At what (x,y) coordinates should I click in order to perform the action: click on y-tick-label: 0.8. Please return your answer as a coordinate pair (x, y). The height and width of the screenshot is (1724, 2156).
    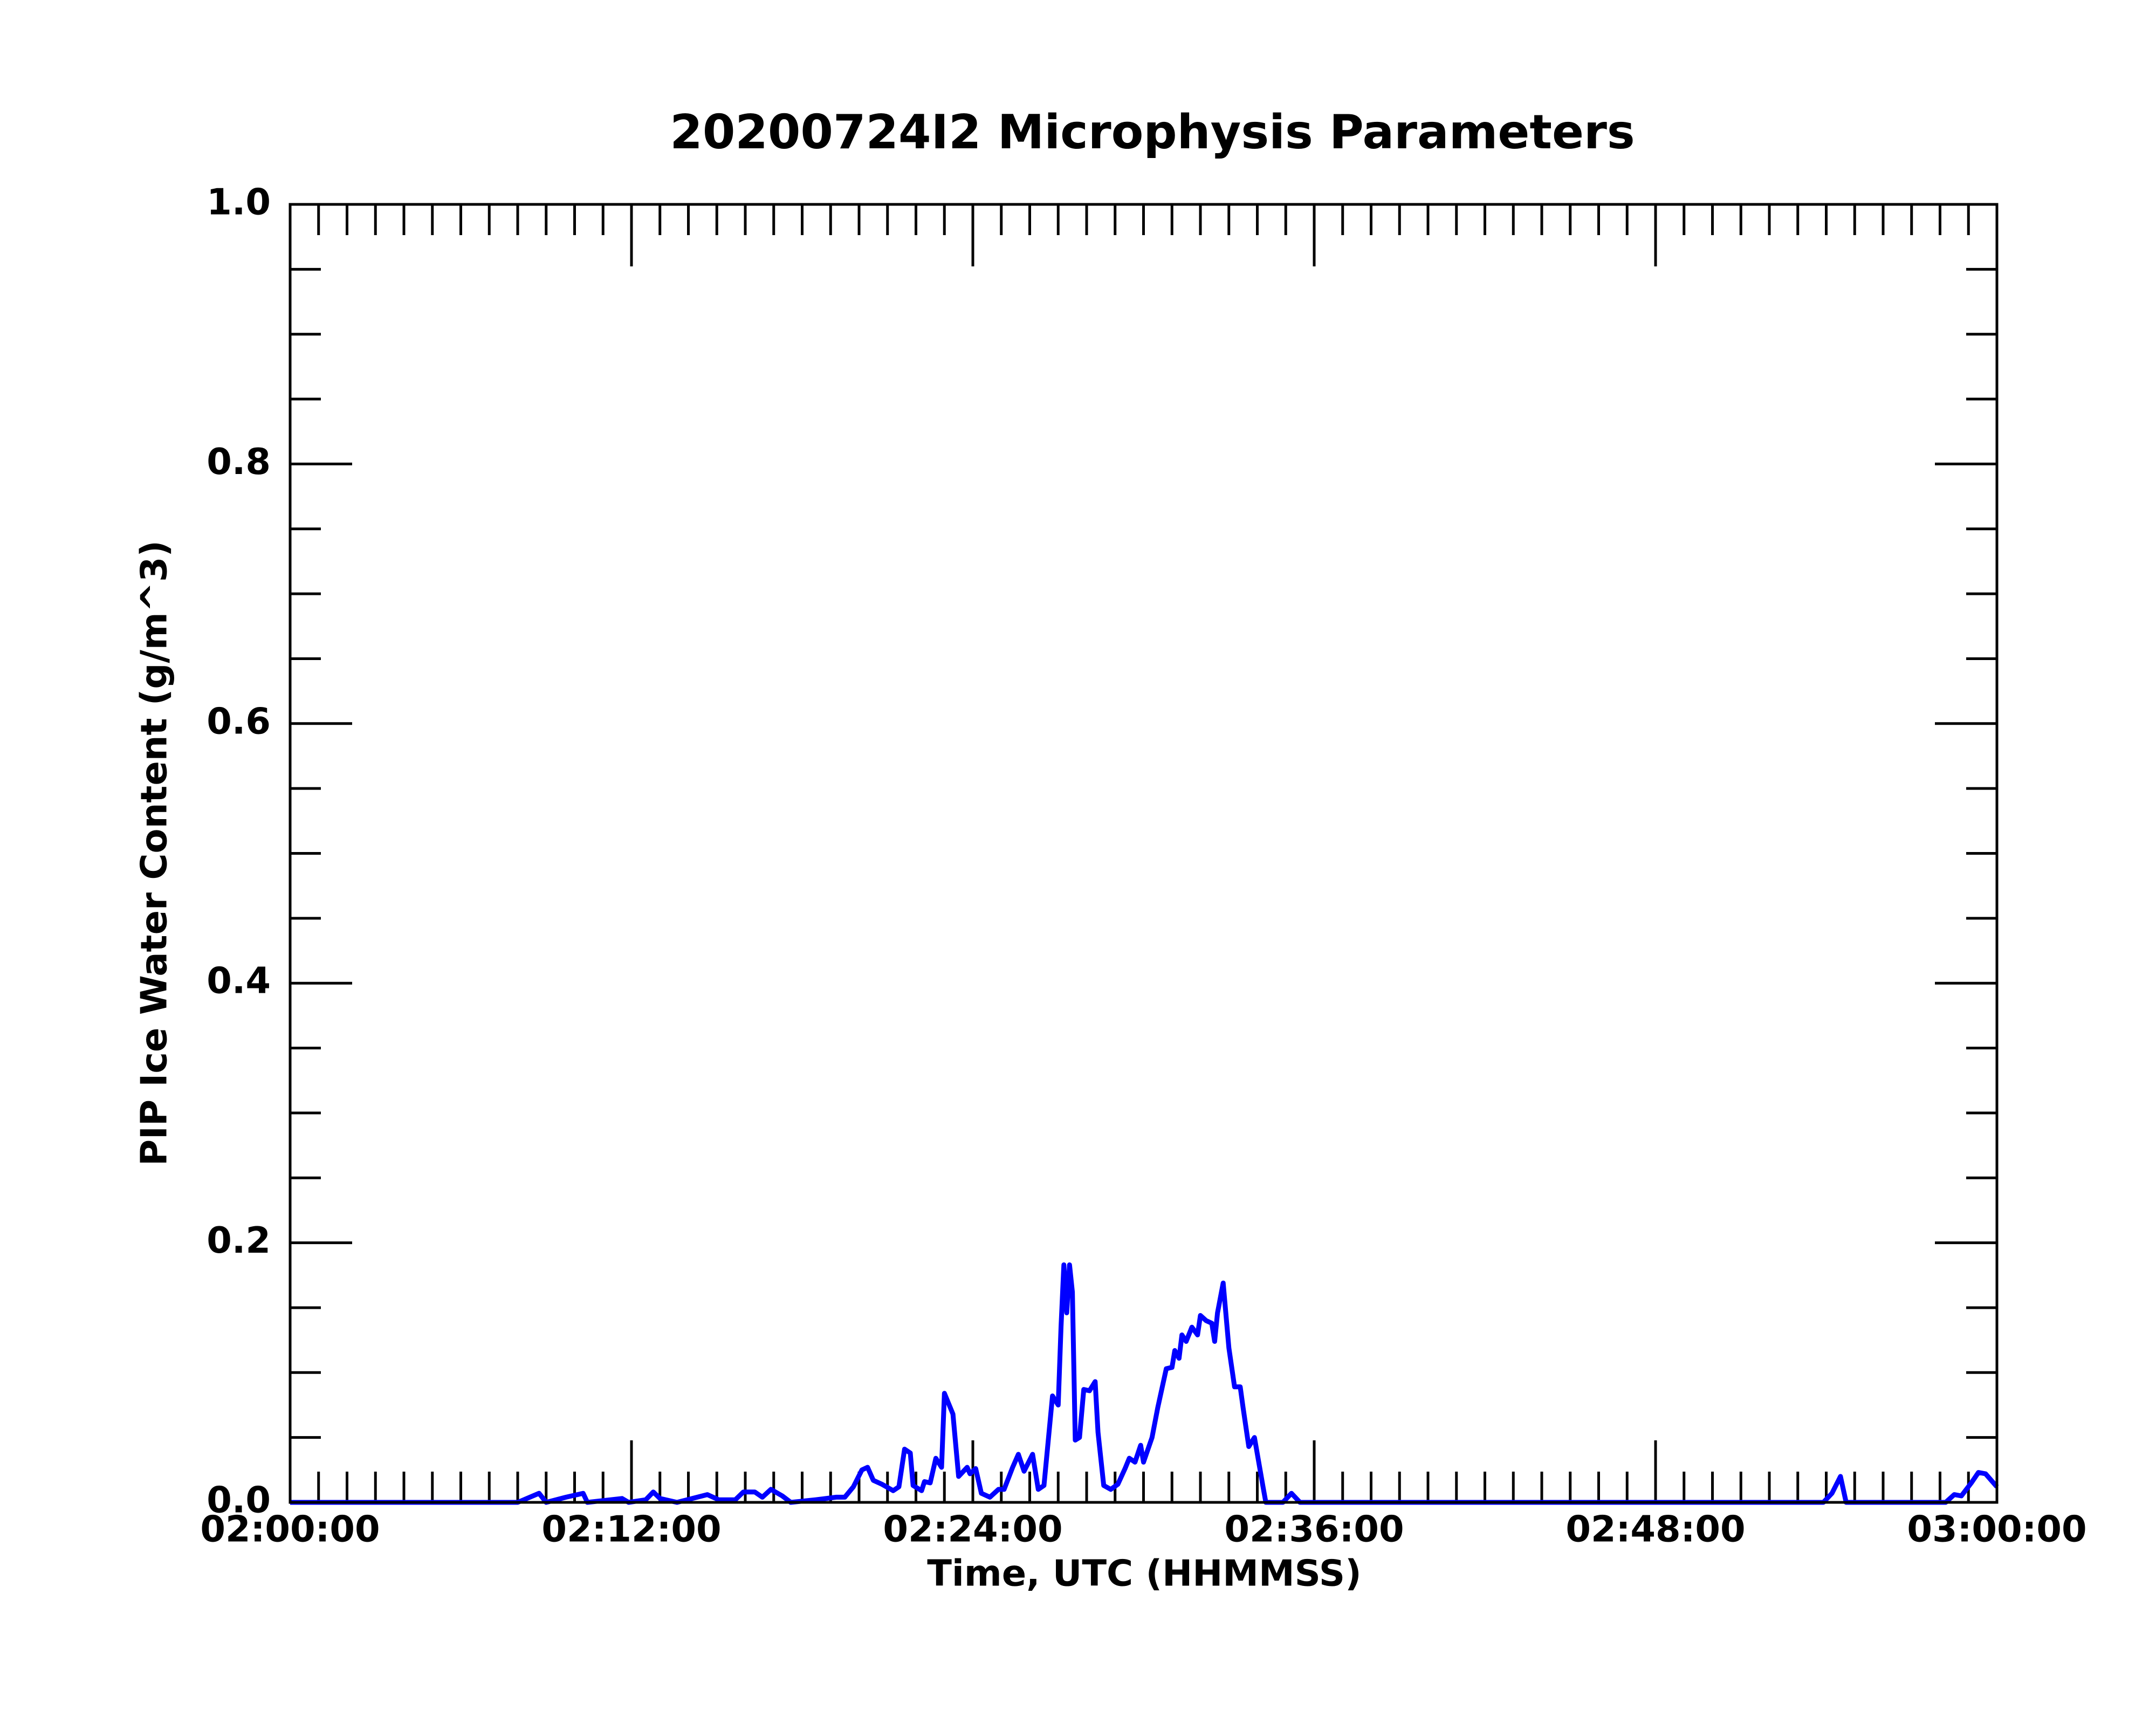
    Looking at the image, I should click on (239, 462).